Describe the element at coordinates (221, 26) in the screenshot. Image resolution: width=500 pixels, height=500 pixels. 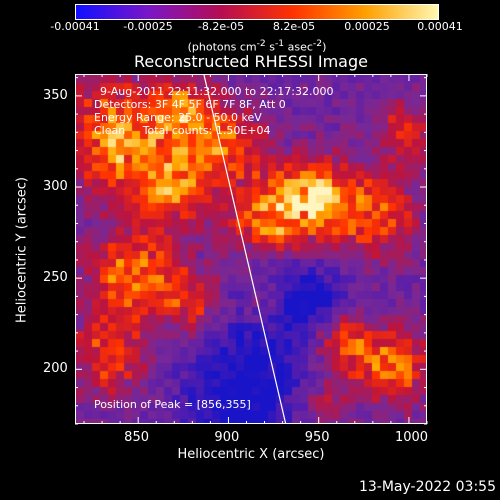
I see `colorbar-tick: -8.2e-05` at that location.